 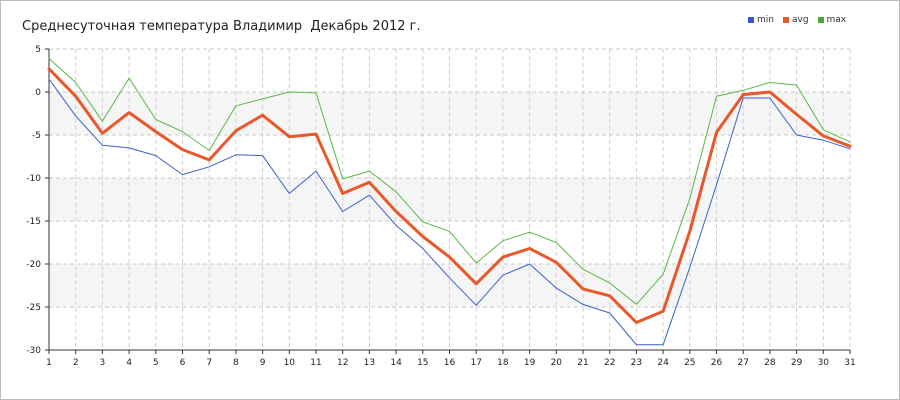 What do you see at coordinates (797, 363) in the screenshot?
I see `x-tick-label: 29` at bounding box center [797, 363].